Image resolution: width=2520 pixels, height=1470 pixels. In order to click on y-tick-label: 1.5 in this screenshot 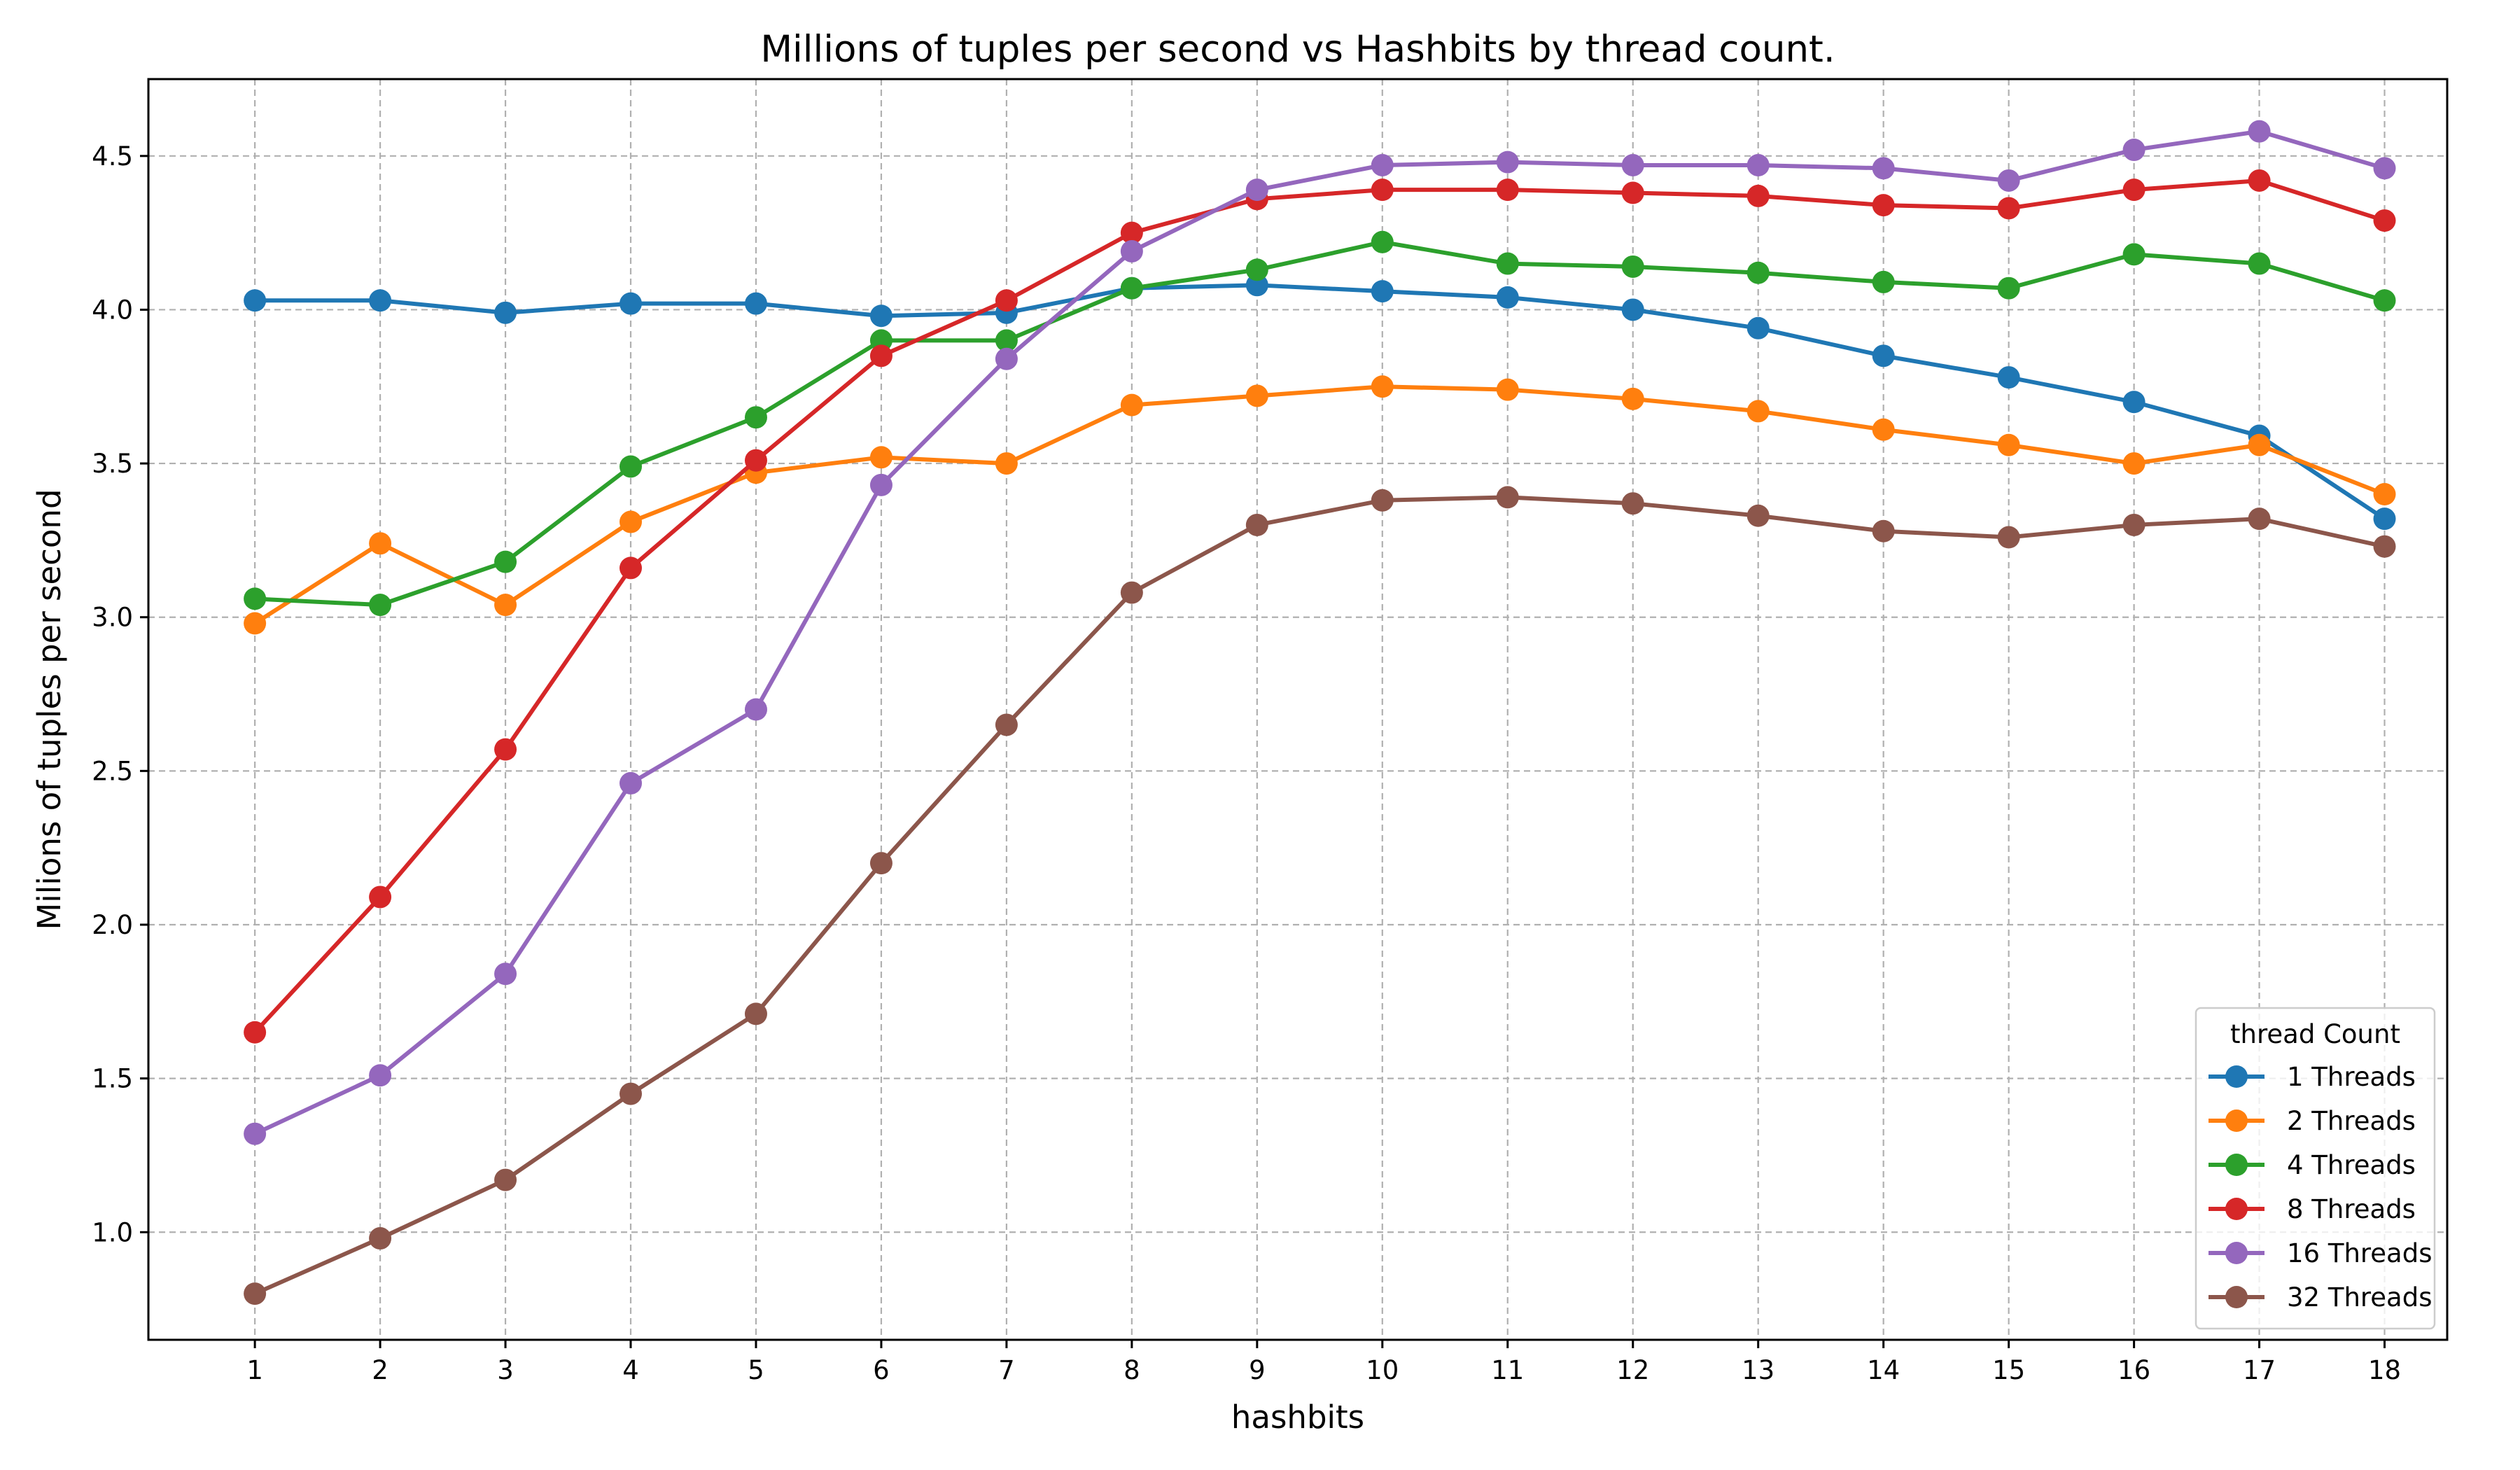, I will do `click(112, 1079)`.